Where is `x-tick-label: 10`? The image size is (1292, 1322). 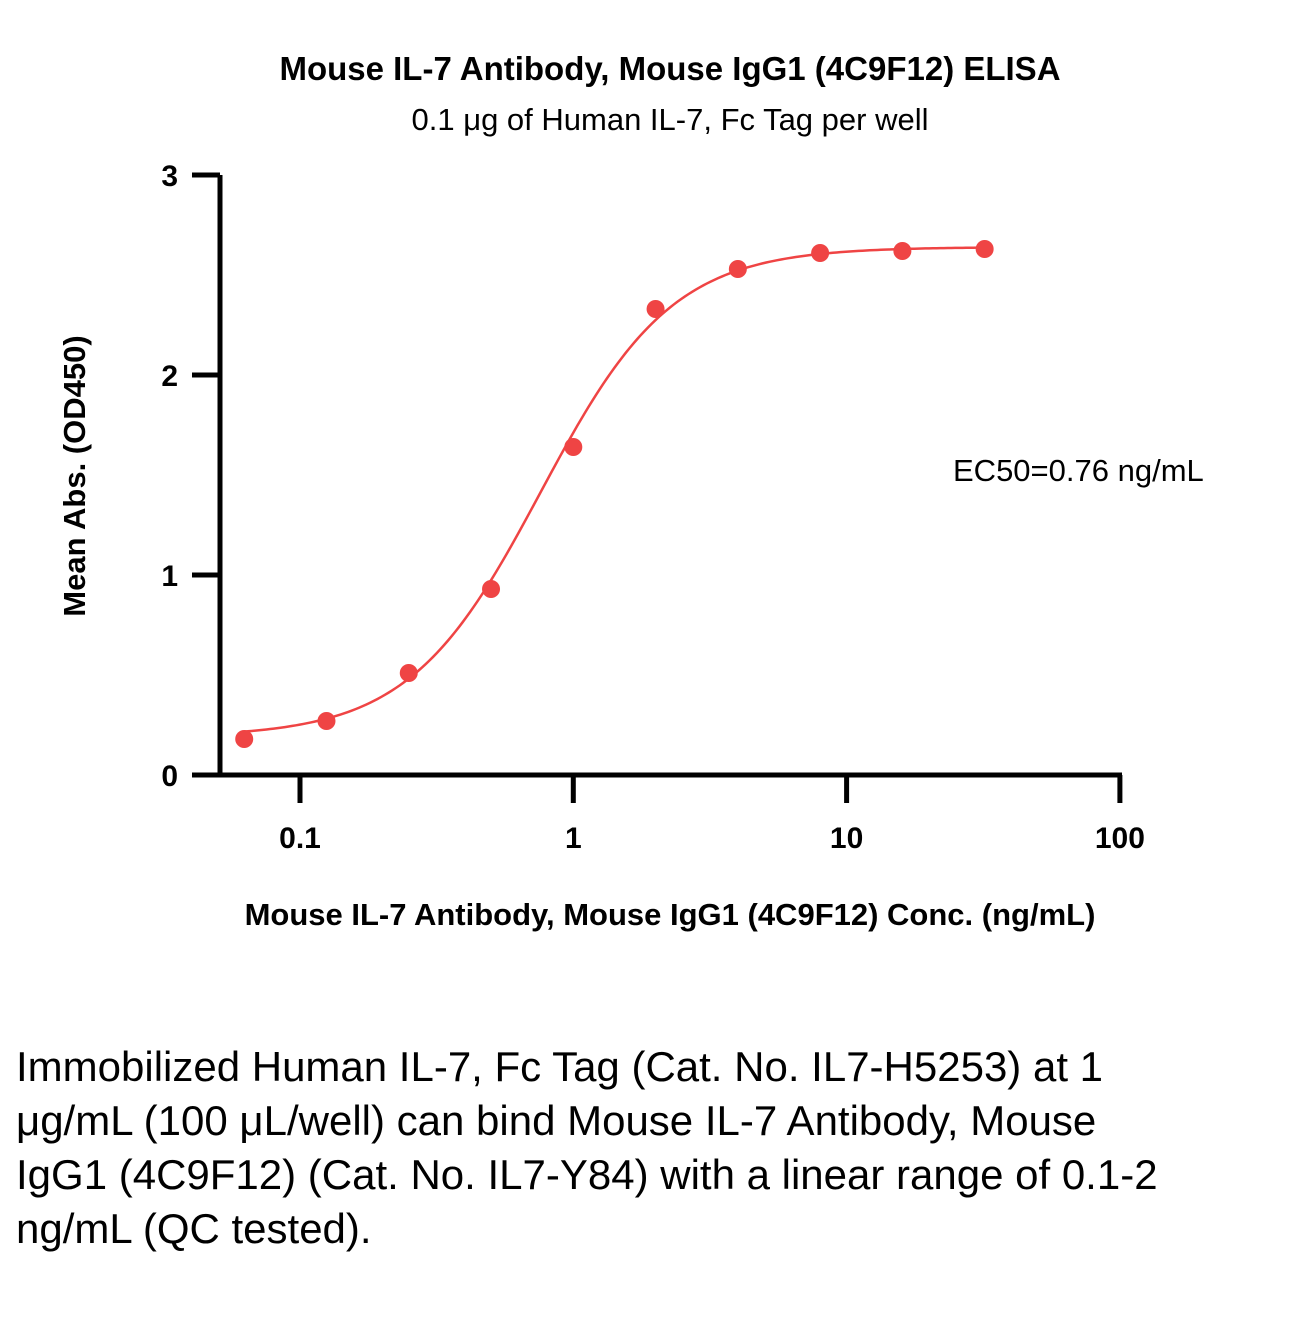
x-tick-label: 10 is located at coordinates (846, 838).